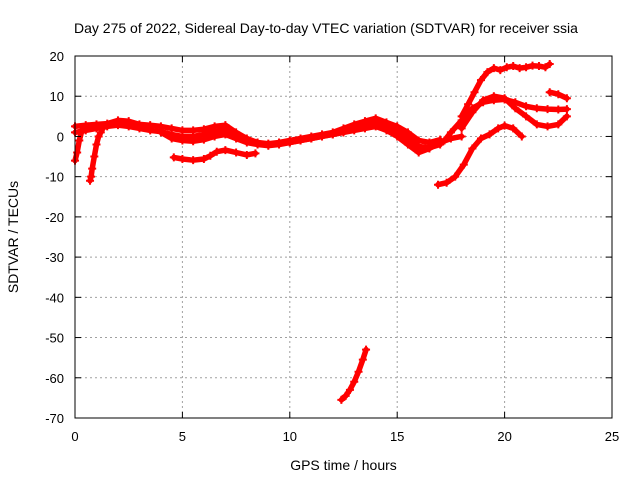 The height and width of the screenshot is (485, 640). I want to click on y-tick-label-8: 10, so click(57, 96).